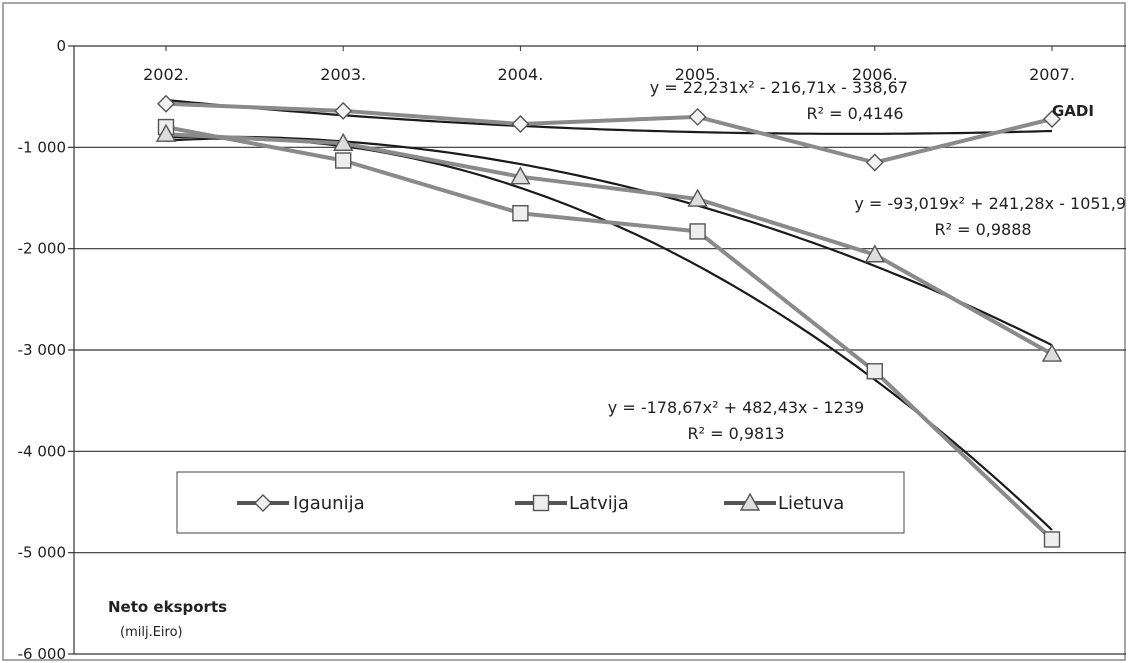  I want to click on legend-marker-lietuva, so click(750, 501).